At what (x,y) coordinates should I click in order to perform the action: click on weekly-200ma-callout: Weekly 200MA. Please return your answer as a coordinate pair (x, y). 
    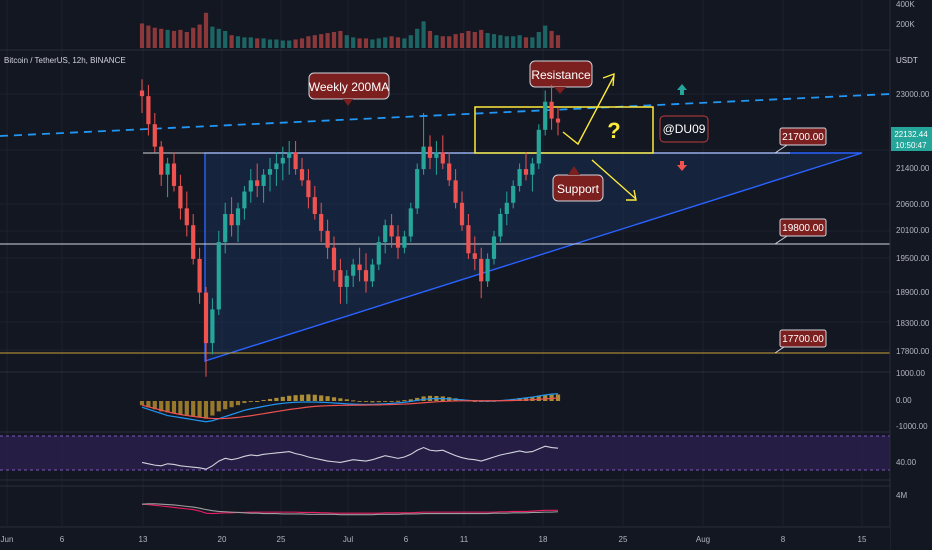
    Looking at the image, I should click on (349, 89).